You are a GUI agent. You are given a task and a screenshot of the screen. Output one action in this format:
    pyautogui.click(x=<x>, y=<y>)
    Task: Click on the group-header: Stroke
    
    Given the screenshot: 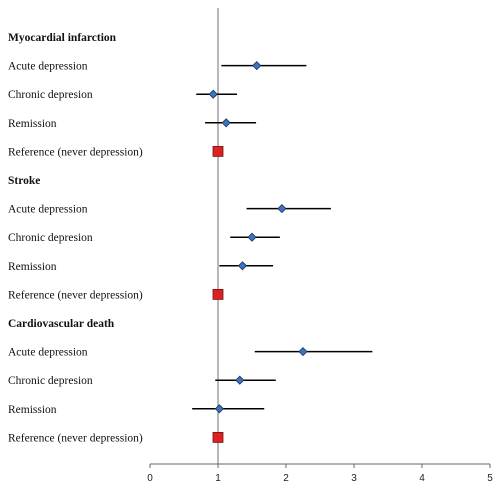 What is the action you would take?
    pyautogui.click(x=24, y=181)
    